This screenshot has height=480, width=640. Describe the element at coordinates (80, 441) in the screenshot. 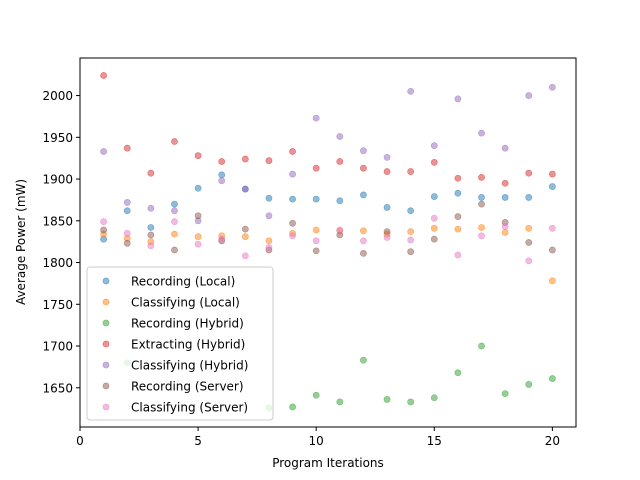

I see `x-tick-label: 0` at that location.